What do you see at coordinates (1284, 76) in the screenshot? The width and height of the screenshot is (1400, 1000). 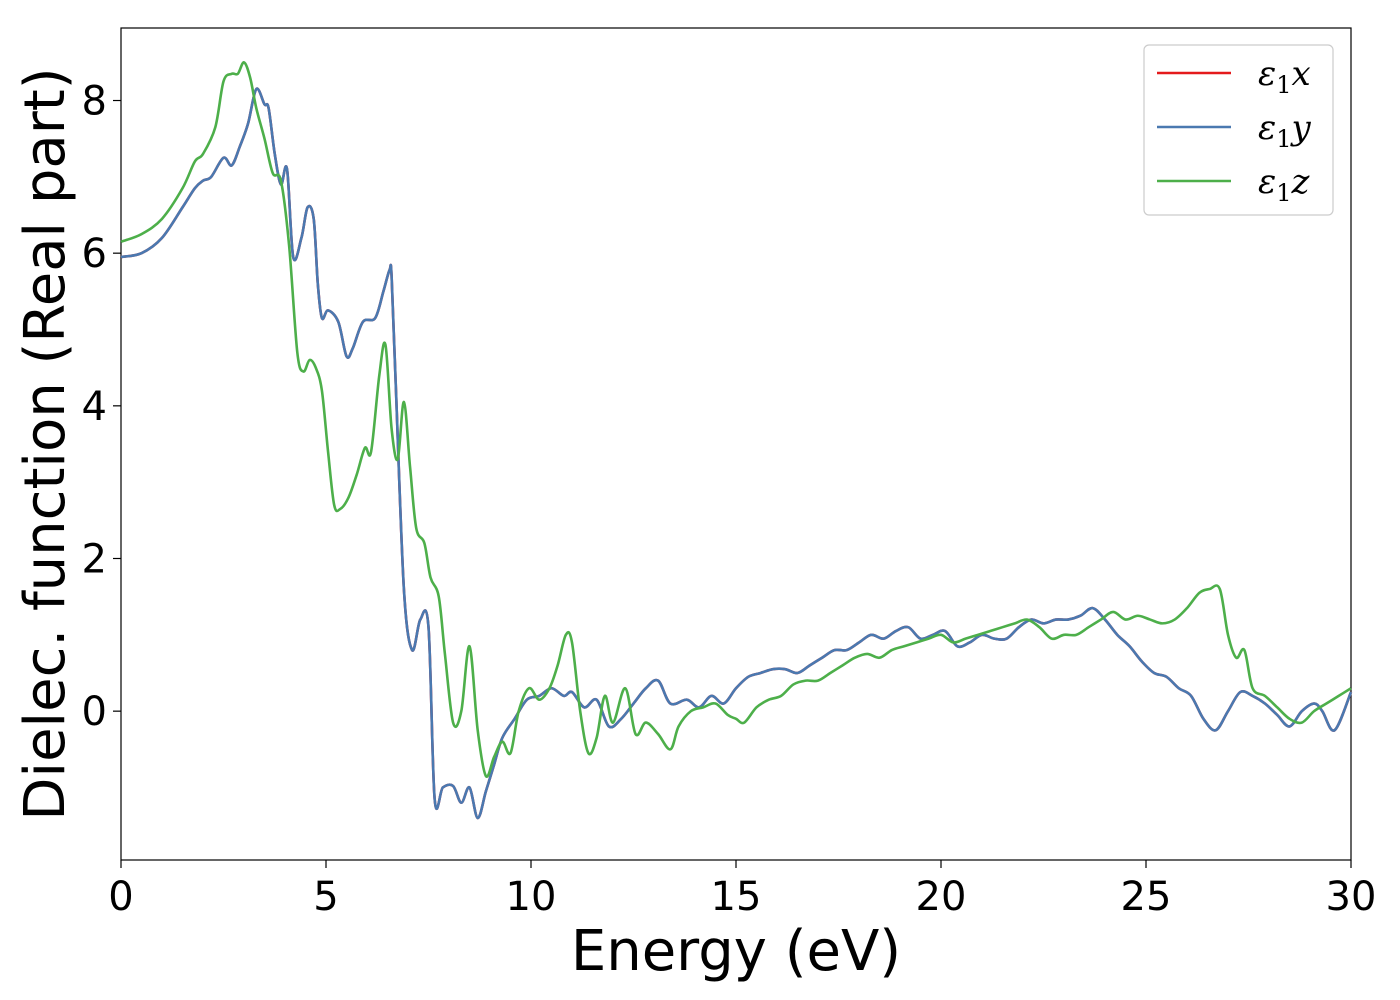 I see `legend-label: ε1x` at bounding box center [1284, 76].